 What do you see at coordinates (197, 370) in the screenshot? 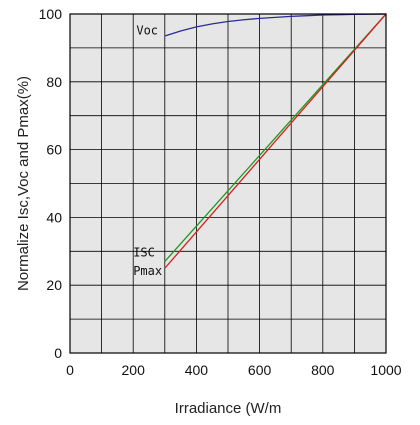
I see `x-tick-label: 400` at bounding box center [197, 370].